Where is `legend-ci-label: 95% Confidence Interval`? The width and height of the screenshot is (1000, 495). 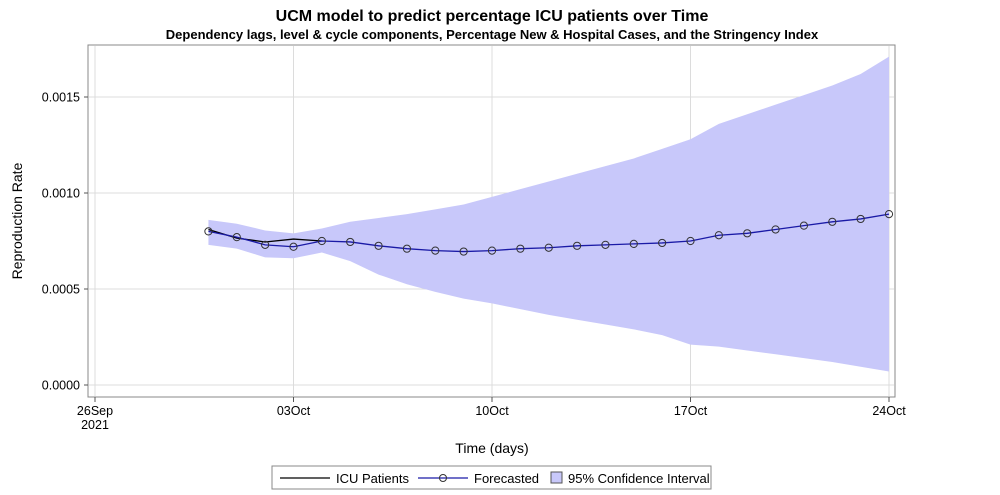 legend-ci-label: 95% Confidence Interval is located at coordinates (639, 478).